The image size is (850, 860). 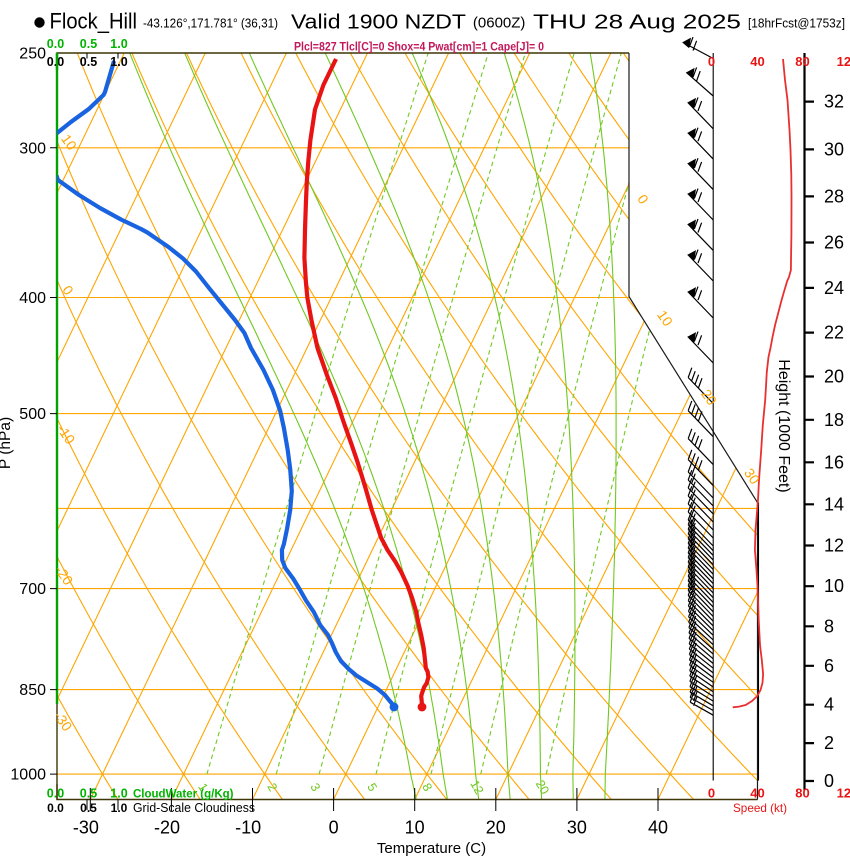 What do you see at coordinates (829, 705) in the screenshot?
I see `svg-text: 4` at bounding box center [829, 705].